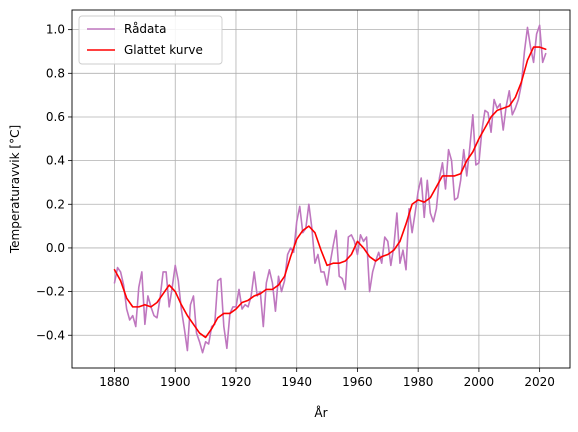 The image size is (578, 432). I want to click on x-tick-label: 2000, so click(479, 382).